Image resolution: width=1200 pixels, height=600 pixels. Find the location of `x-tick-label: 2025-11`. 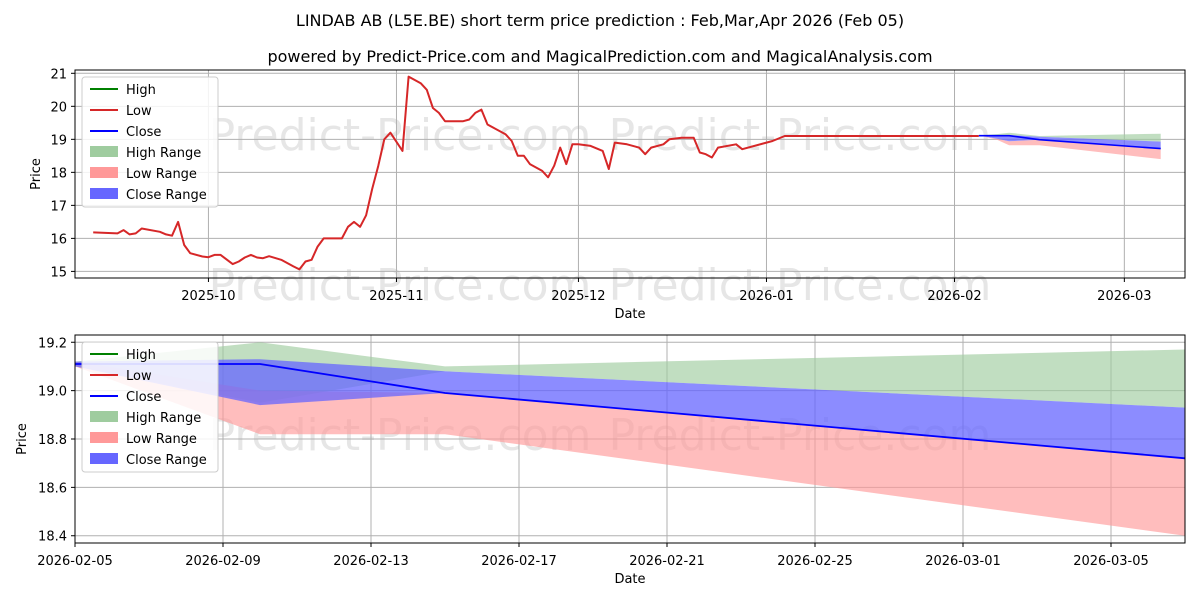

x-tick-label: 2025-11 is located at coordinates (396, 296).